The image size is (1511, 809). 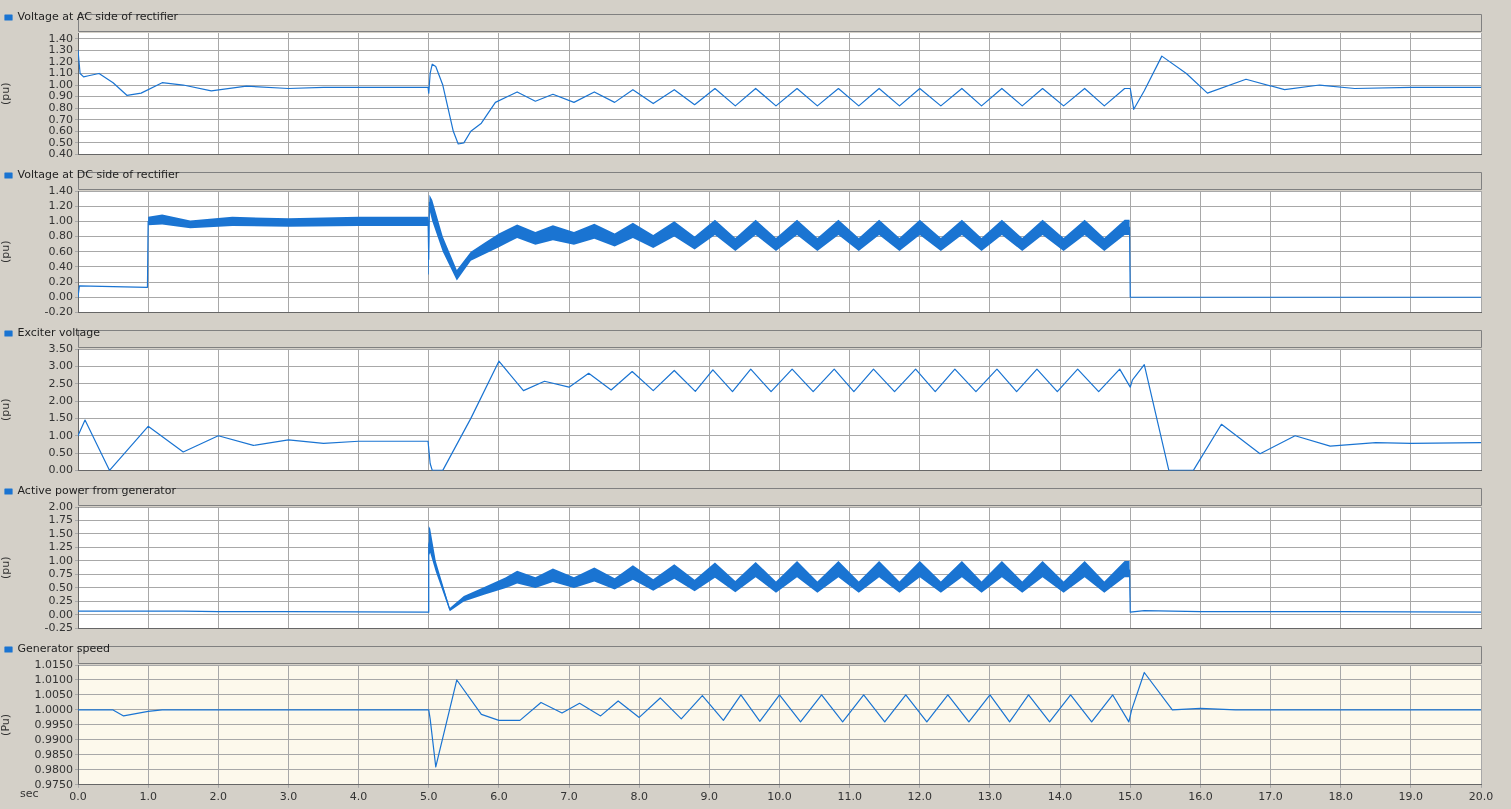 I want to click on x-tick-label: 4.0, so click(x=358, y=797).